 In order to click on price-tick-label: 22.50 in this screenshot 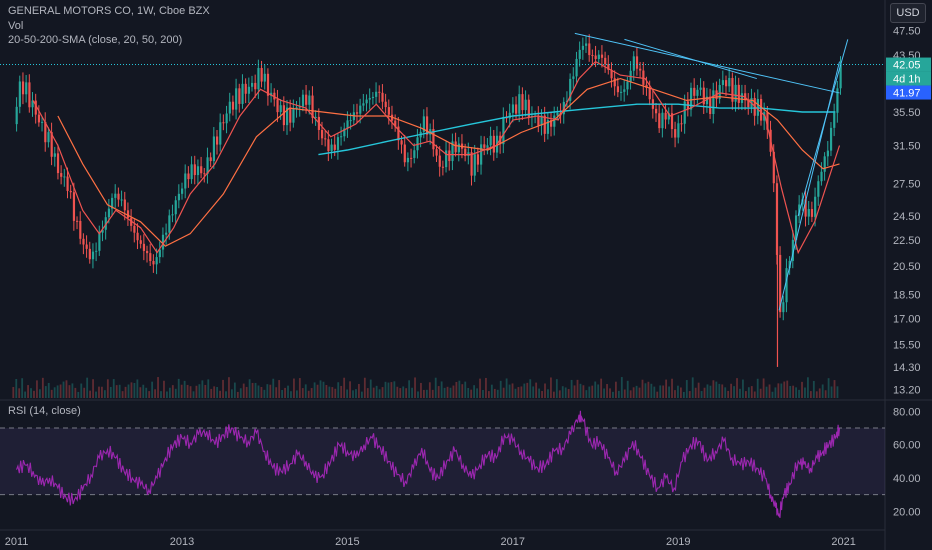, I will do `click(907, 241)`.